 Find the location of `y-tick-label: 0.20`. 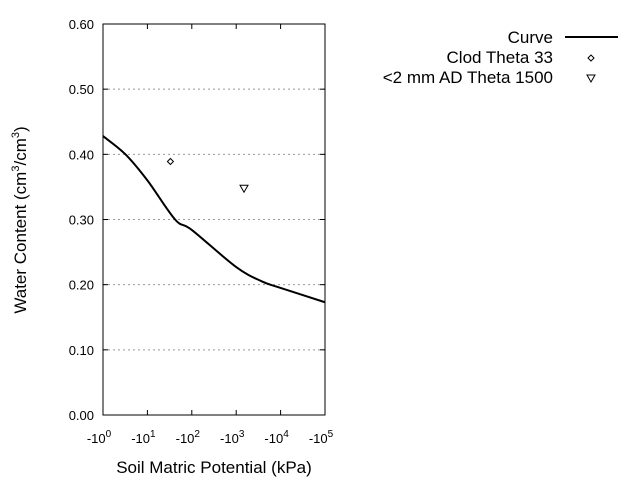

y-tick-label: 0.20 is located at coordinates (81, 285).